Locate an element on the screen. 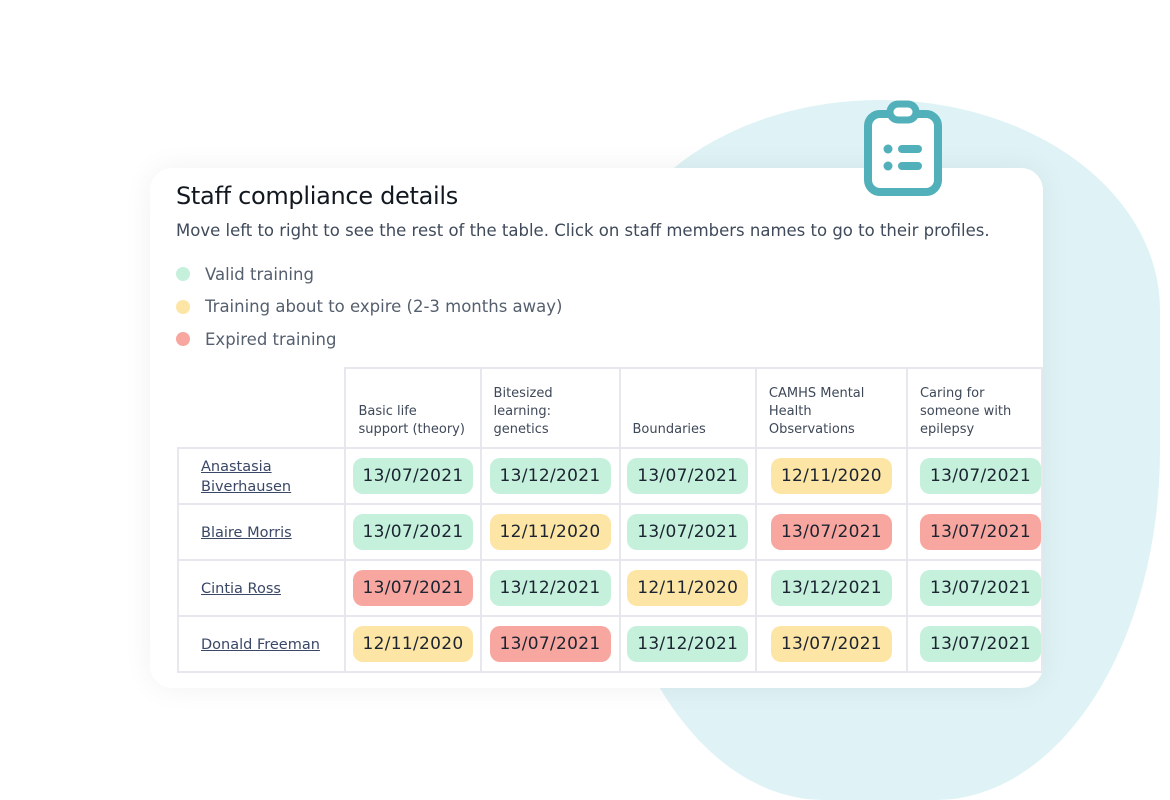 This screenshot has width=1170, height=800. staff-profile-link: Donald Freeman is located at coordinates (260, 645).